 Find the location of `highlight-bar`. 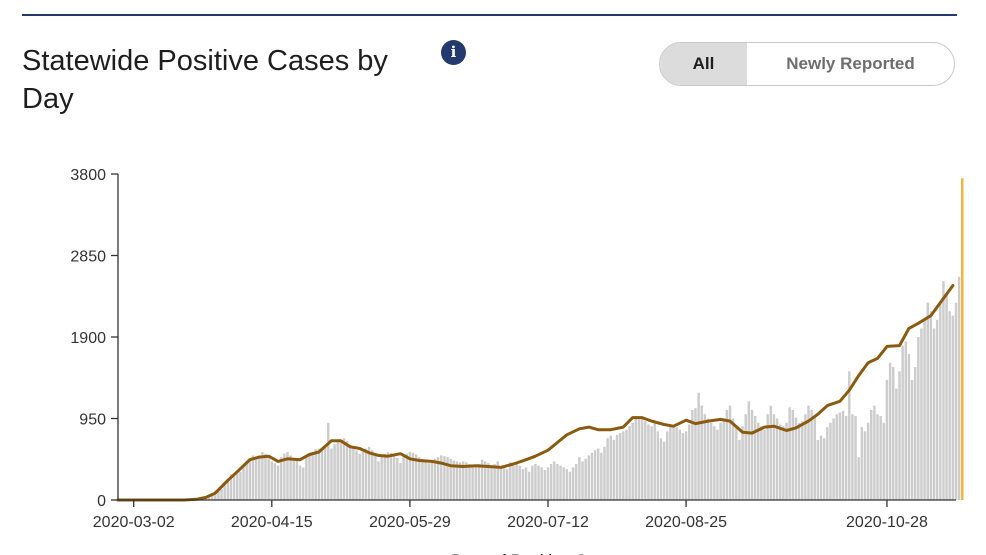

highlight-bar is located at coordinates (962, 339).